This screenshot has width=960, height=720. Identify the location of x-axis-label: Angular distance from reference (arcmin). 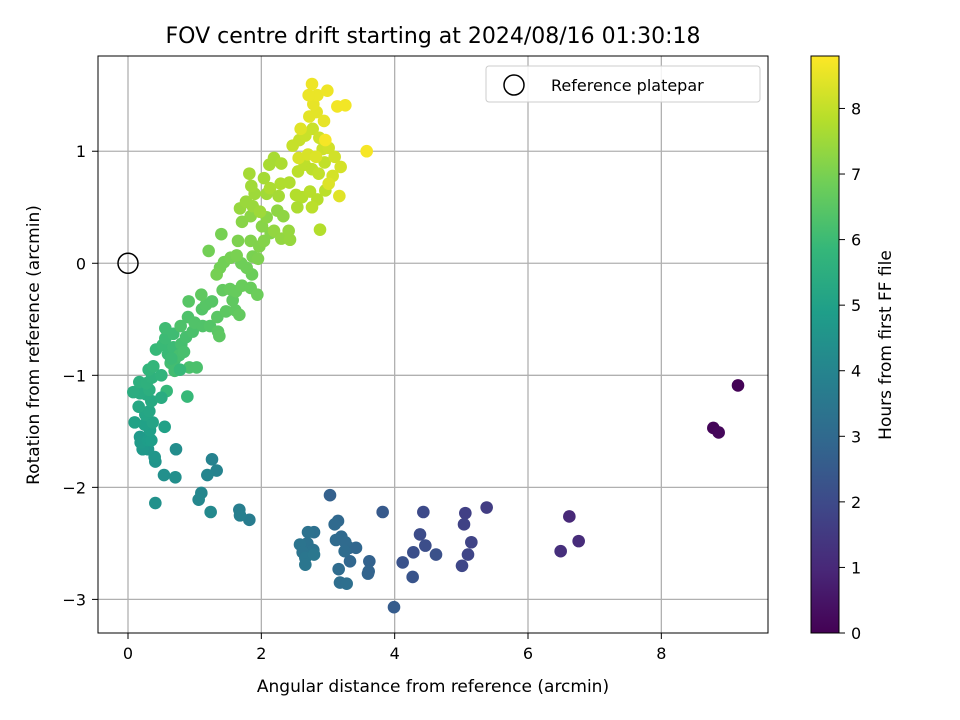
(433, 687).